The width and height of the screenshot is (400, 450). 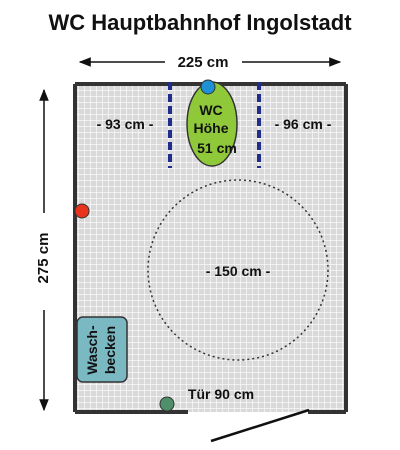 What do you see at coordinates (221, 394) in the screenshot?
I see `door-label: Tür 90 cm` at bounding box center [221, 394].